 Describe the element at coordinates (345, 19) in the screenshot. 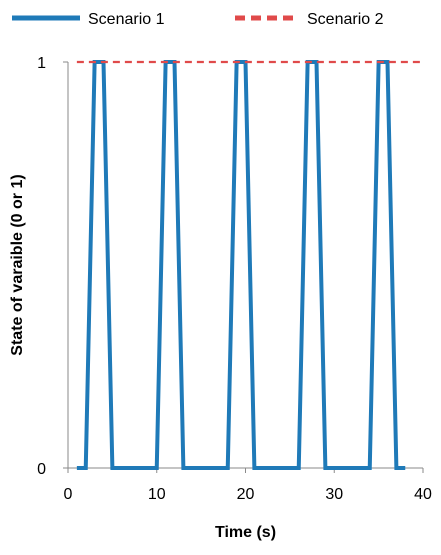

I see `legend-label-scenario-2: Scenario 2` at that location.